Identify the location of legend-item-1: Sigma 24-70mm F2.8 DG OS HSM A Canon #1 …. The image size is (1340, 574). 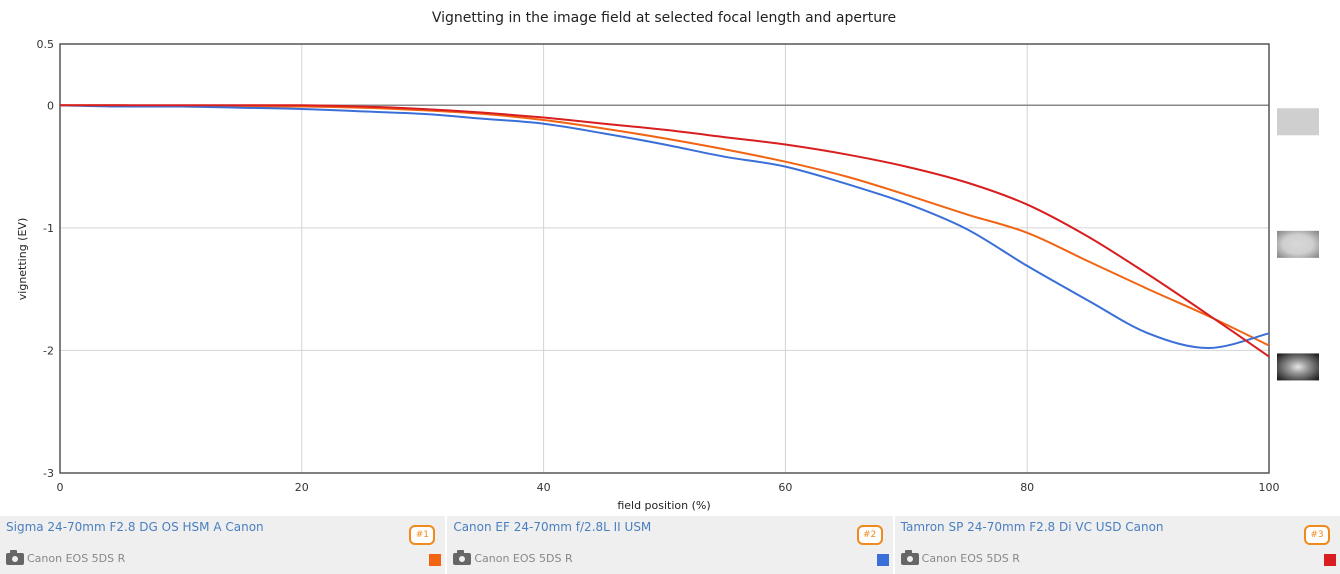
(224, 545).